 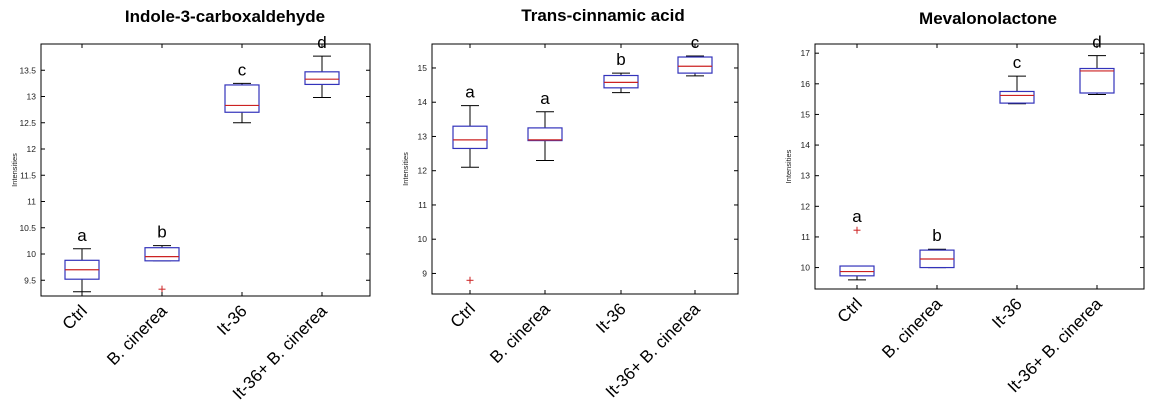 What do you see at coordinates (988, 18) in the screenshot?
I see `chart-title: Mevalonolactone` at bounding box center [988, 18].